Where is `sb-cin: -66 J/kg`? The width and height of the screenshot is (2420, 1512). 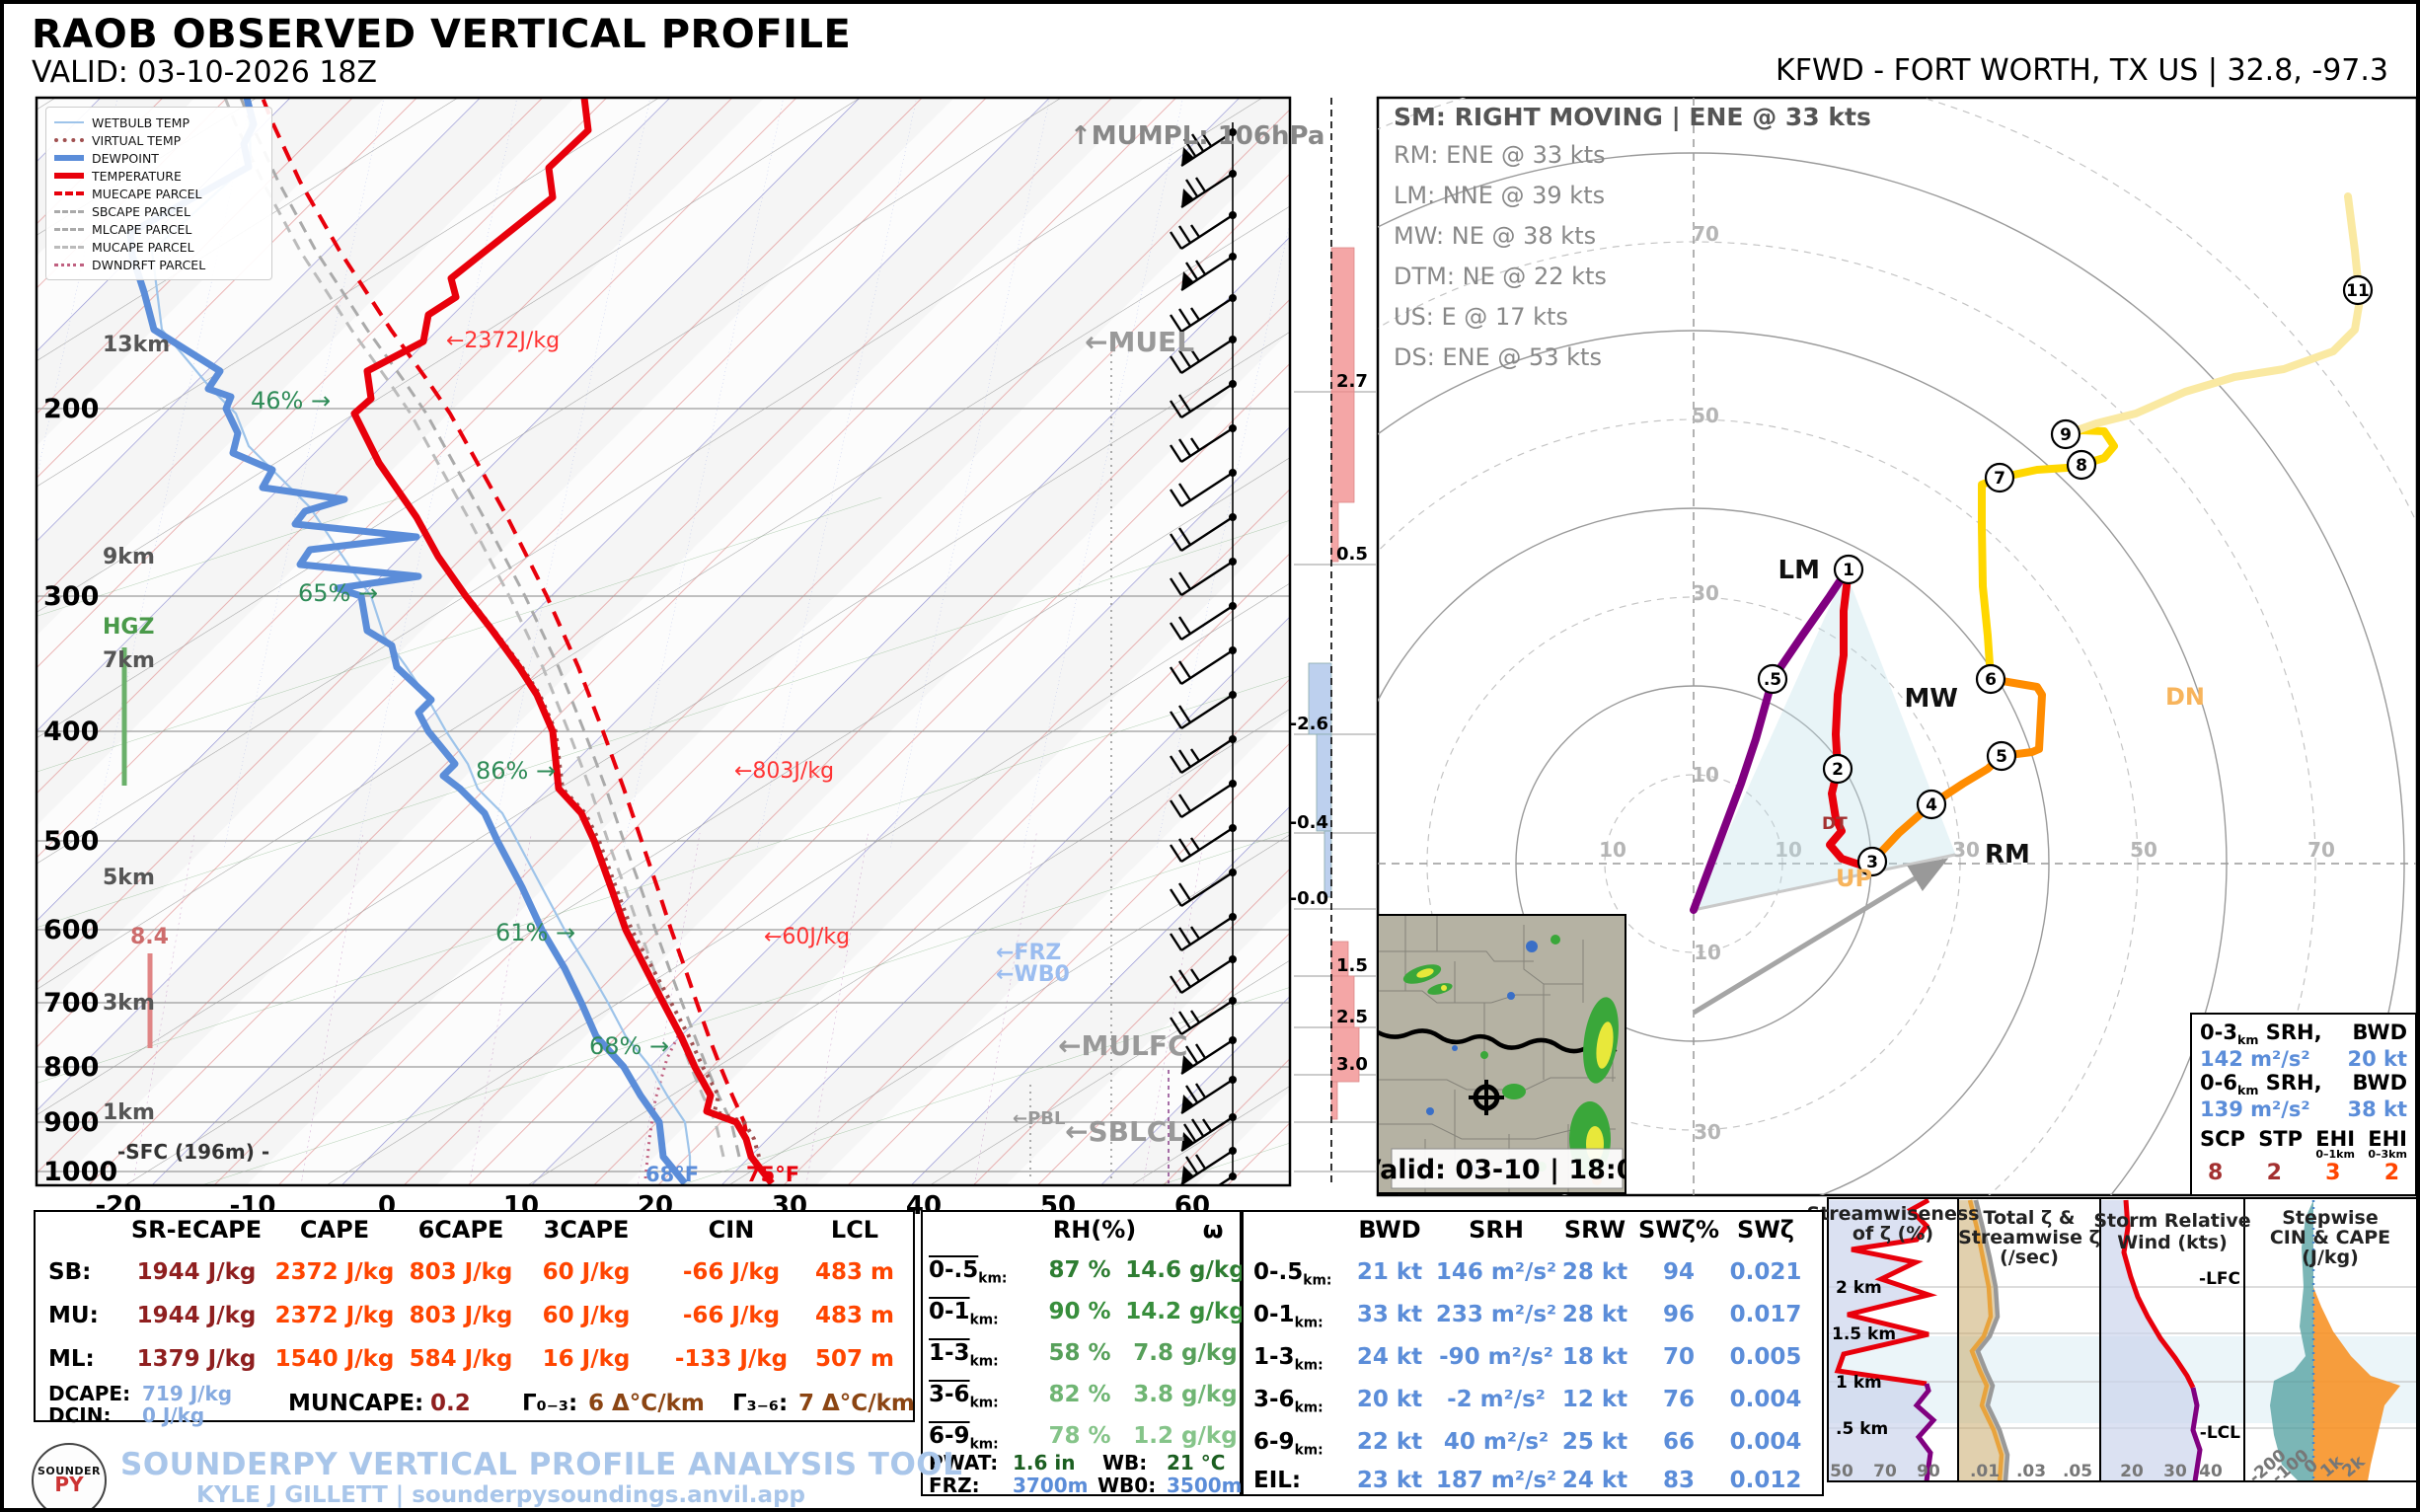 sb-cin: -66 J/kg is located at coordinates (731, 1272).